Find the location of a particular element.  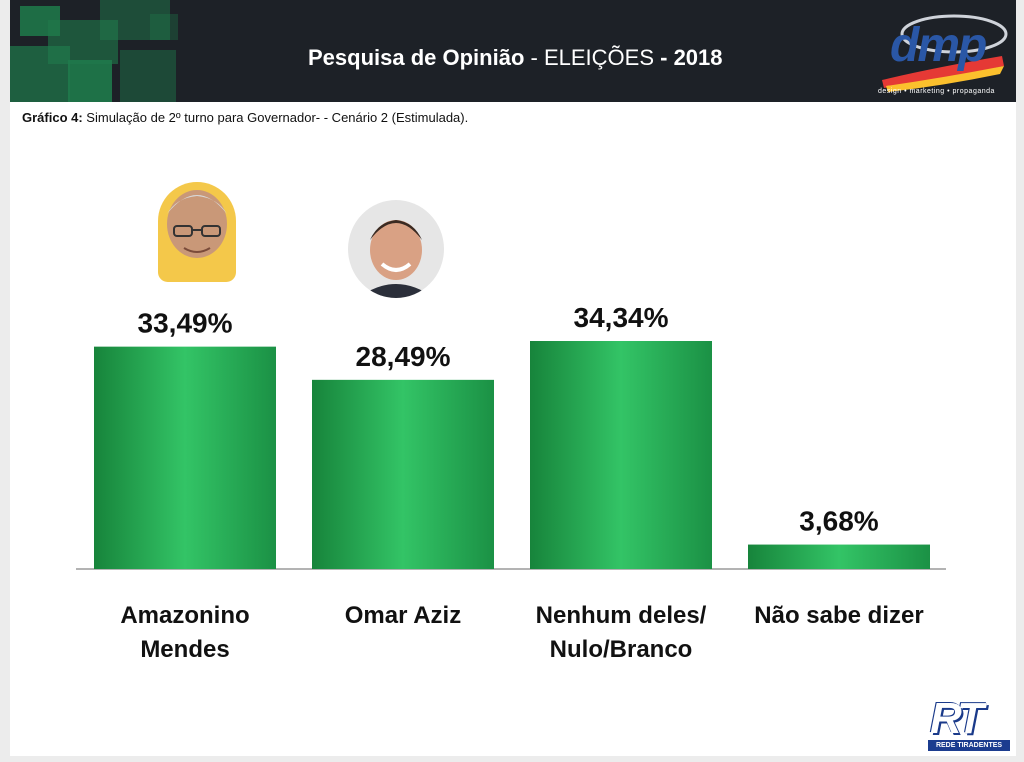

page-title: Pesquisa de Opinião - ELEIÇÕES - 2018 is located at coordinates (515, 58).